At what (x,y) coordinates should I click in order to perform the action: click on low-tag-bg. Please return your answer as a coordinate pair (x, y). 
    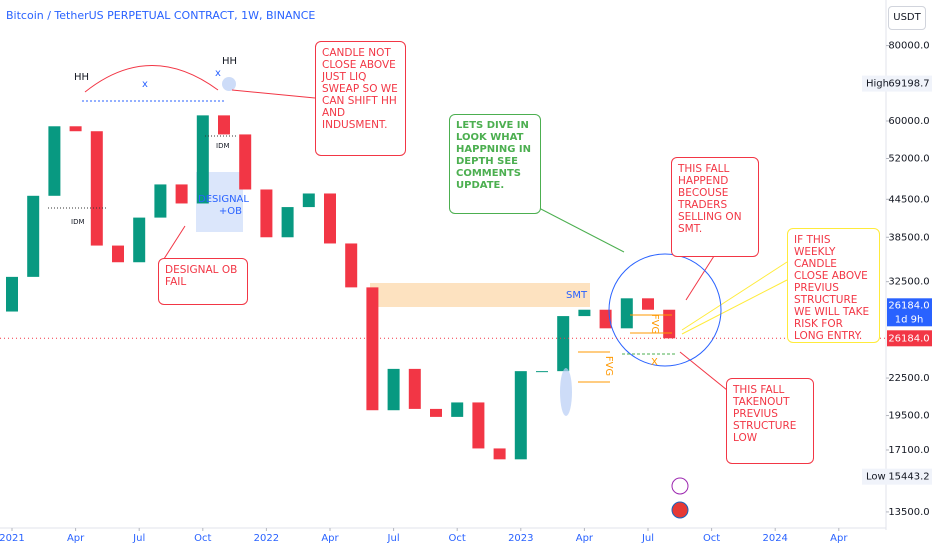
    Looking at the image, I should click on (897, 476).